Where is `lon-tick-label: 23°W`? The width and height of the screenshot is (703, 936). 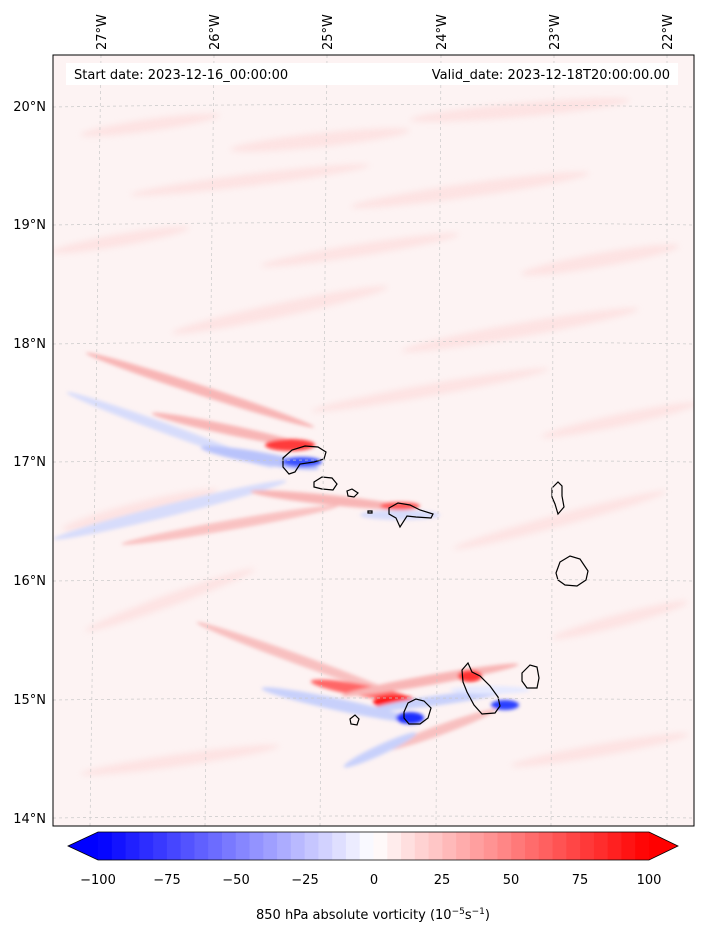 lon-tick-label: 23°W is located at coordinates (555, 32).